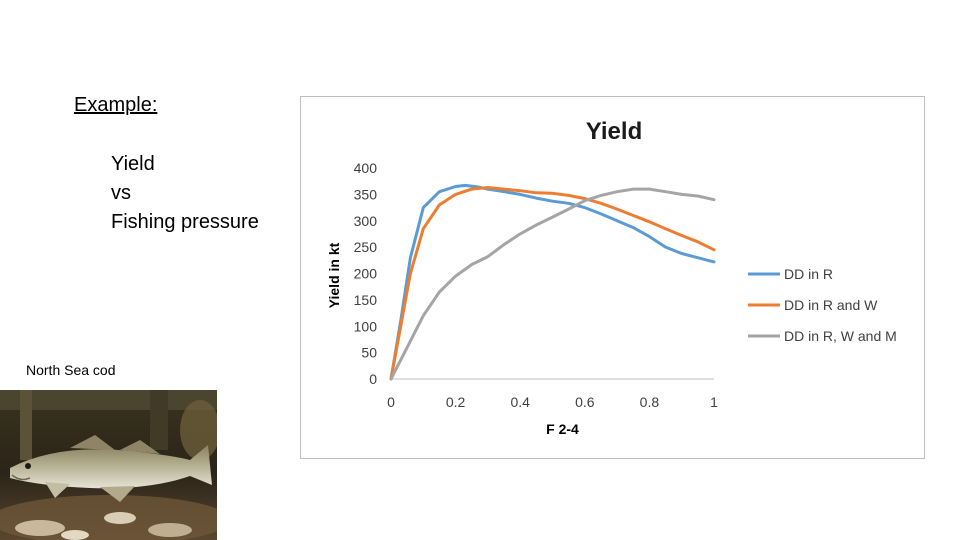  I want to click on y-tick-label: 300, so click(366, 221).